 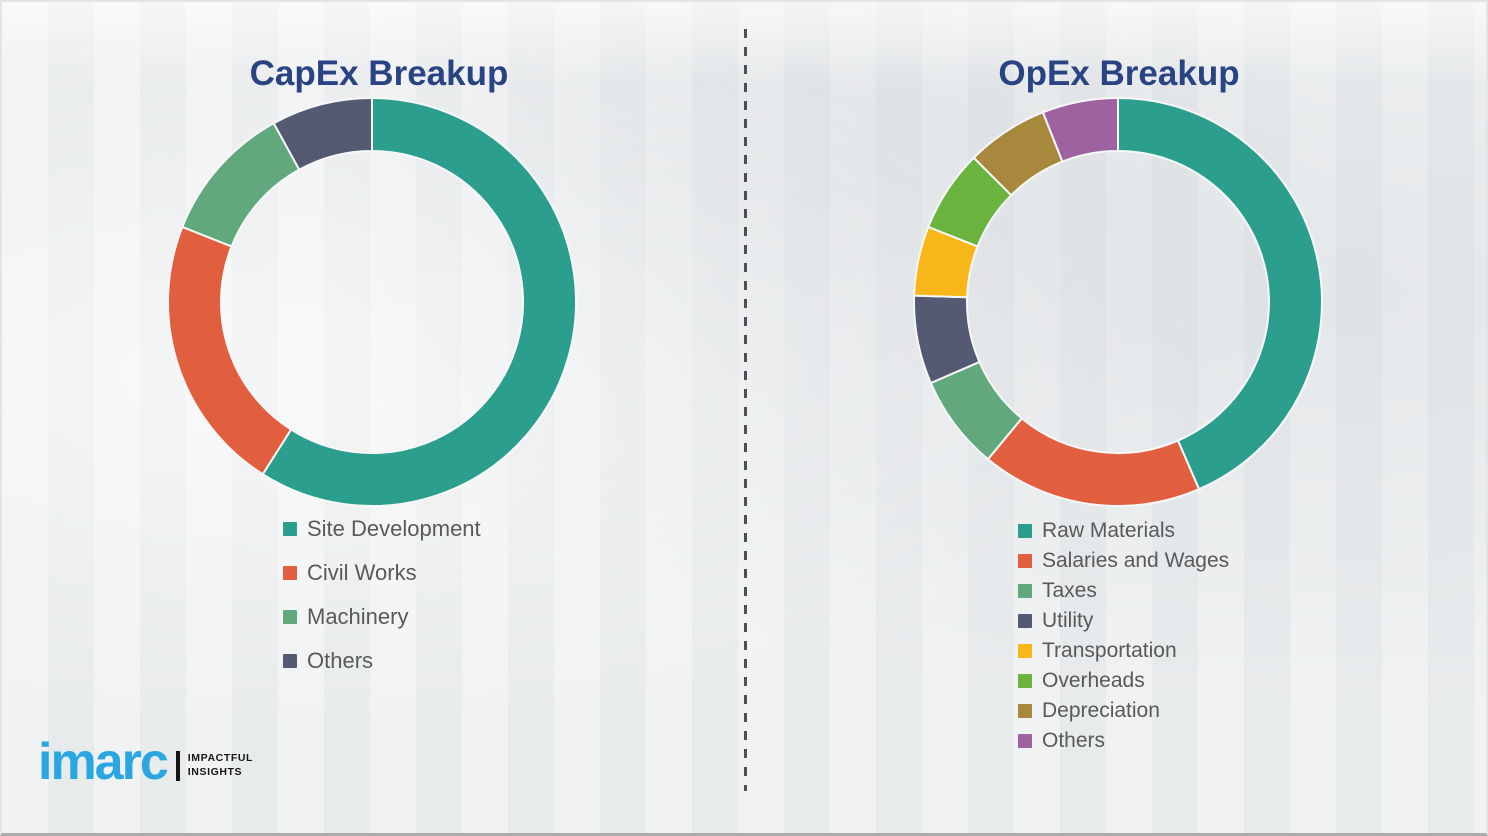 I want to click on legend-item: Civil Works, so click(x=382, y=572).